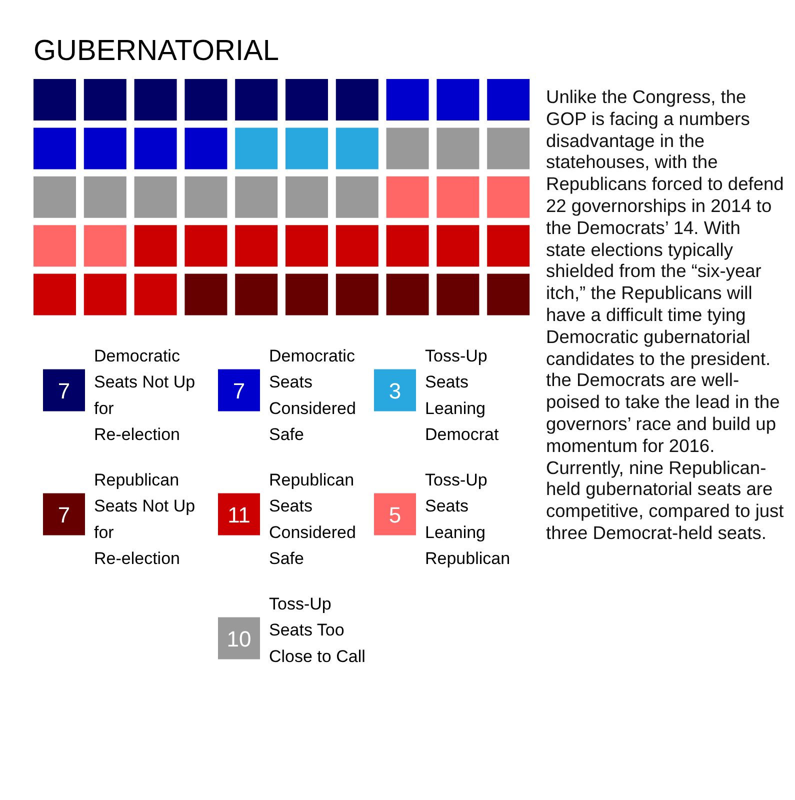 The image size is (795, 800). What do you see at coordinates (395, 515) in the screenshot?
I see `data-label: 5` at bounding box center [395, 515].